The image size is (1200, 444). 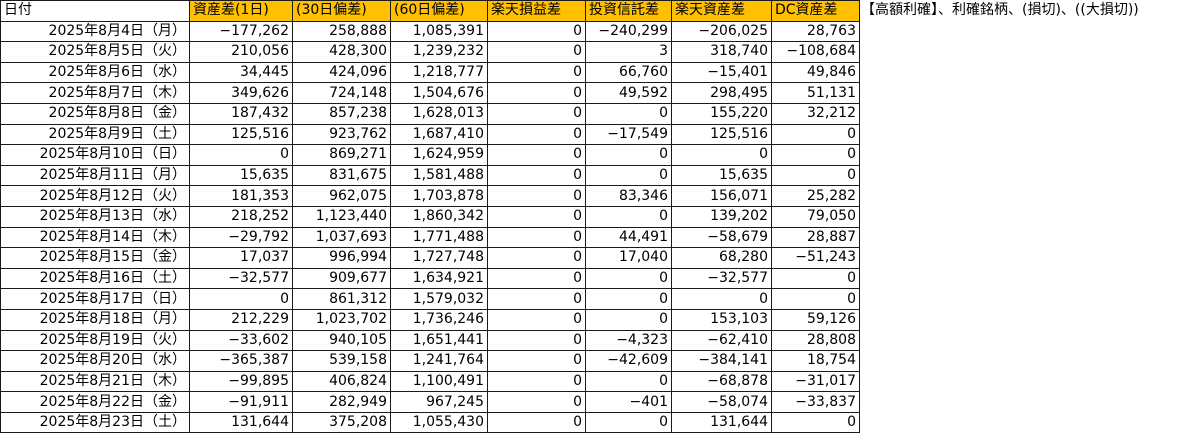 What do you see at coordinates (628, 340) in the screenshot?
I see `fund-diff-cell: −4,323` at bounding box center [628, 340].